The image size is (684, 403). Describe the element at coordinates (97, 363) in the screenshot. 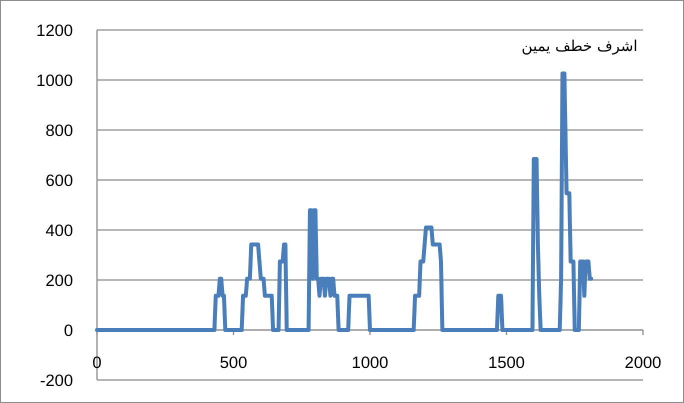

I see `x-tick-label: 0` at that location.